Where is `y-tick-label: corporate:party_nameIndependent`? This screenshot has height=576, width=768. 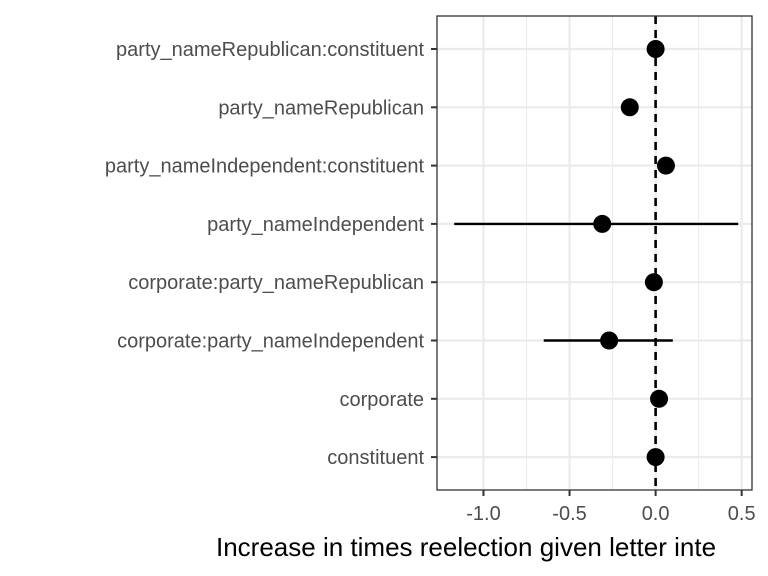
y-tick-label: corporate:party_nameIndependent is located at coordinates (270, 342).